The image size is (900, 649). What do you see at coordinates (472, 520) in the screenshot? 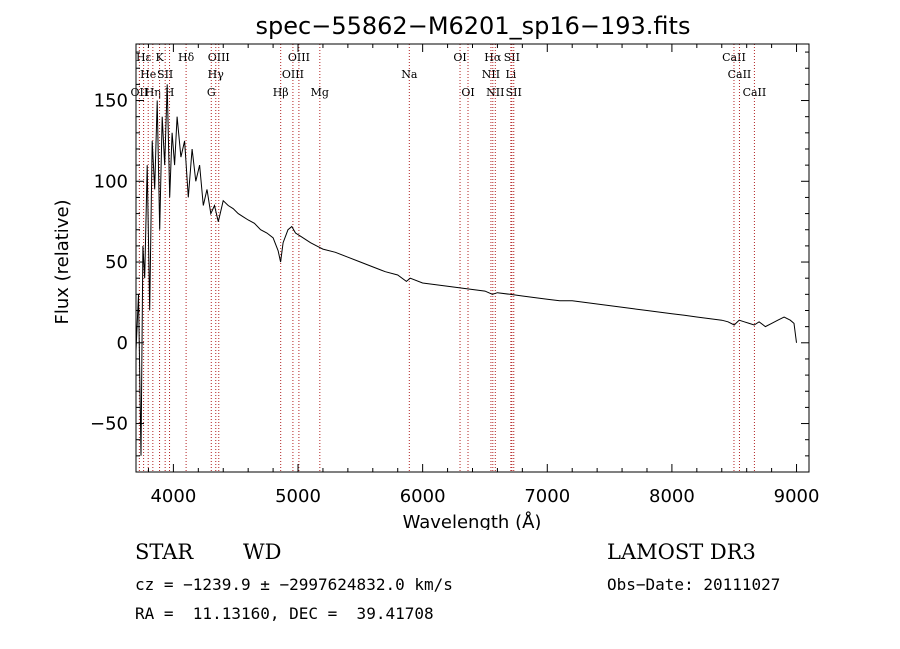
I see `x-axis-label: Wavelength (Å)` at bounding box center [472, 520].